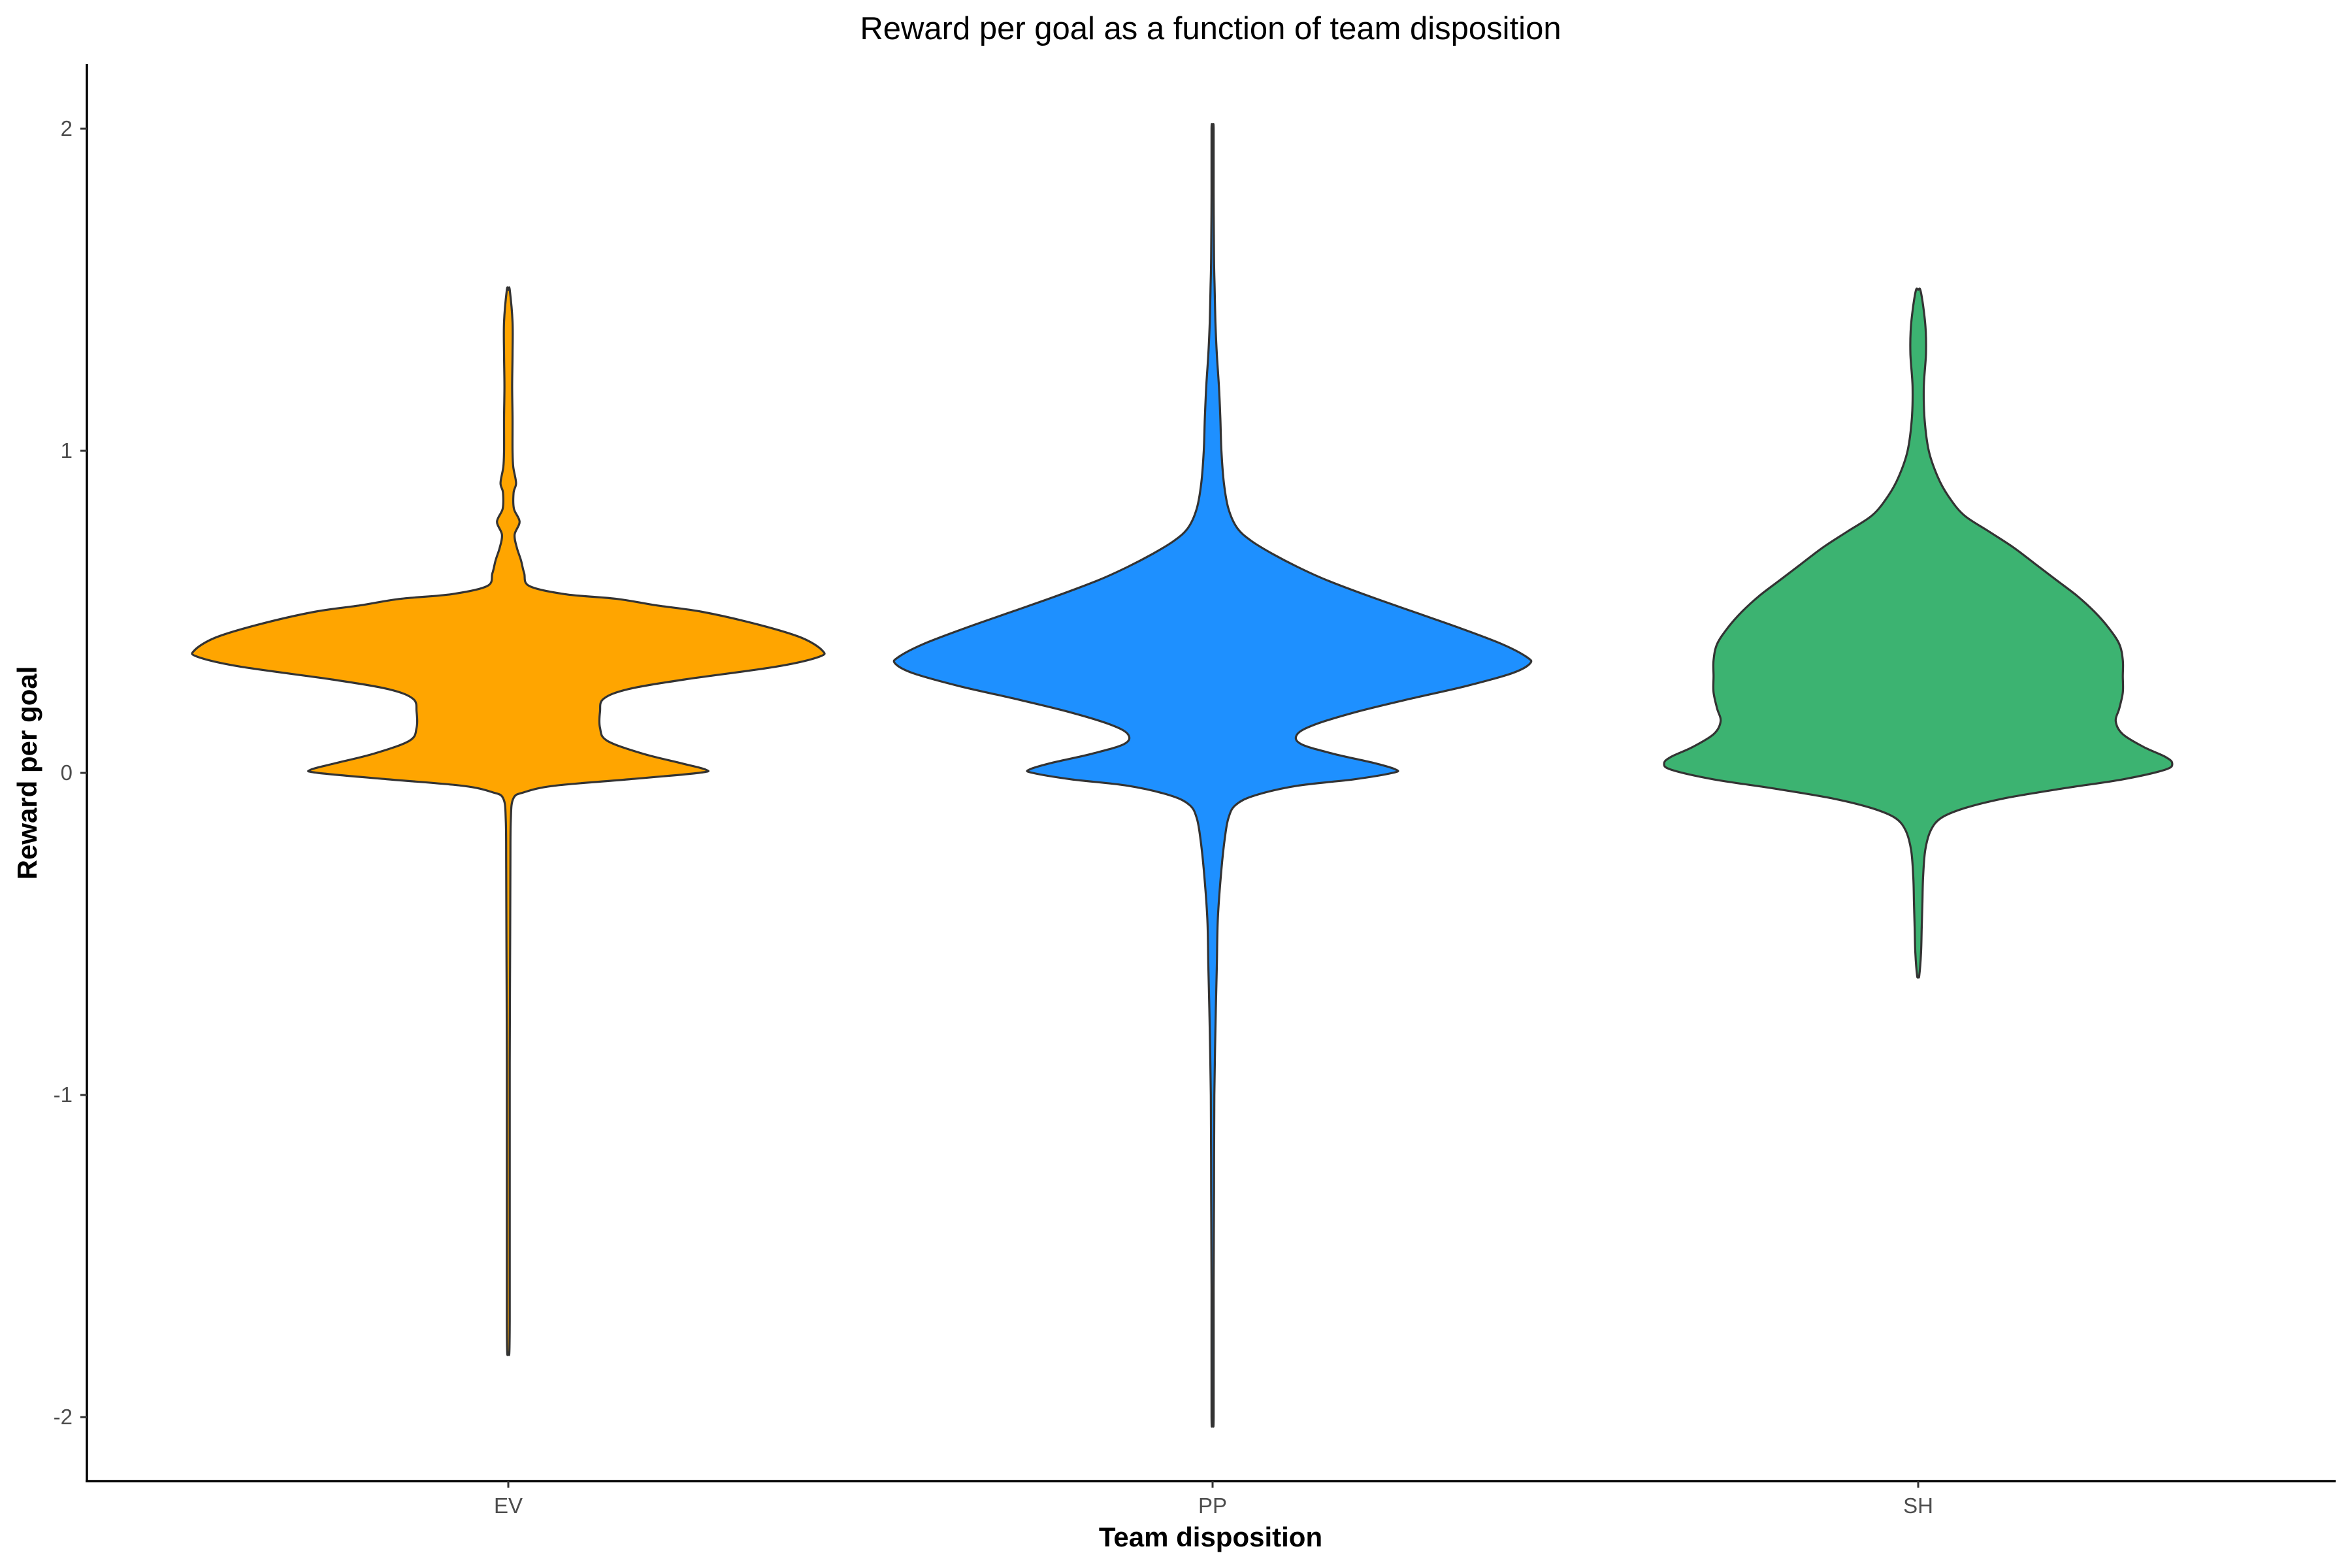 This screenshot has width=2352, height=1568. I want to click on y-axis-title: Reward per goal, so click(27, 773).